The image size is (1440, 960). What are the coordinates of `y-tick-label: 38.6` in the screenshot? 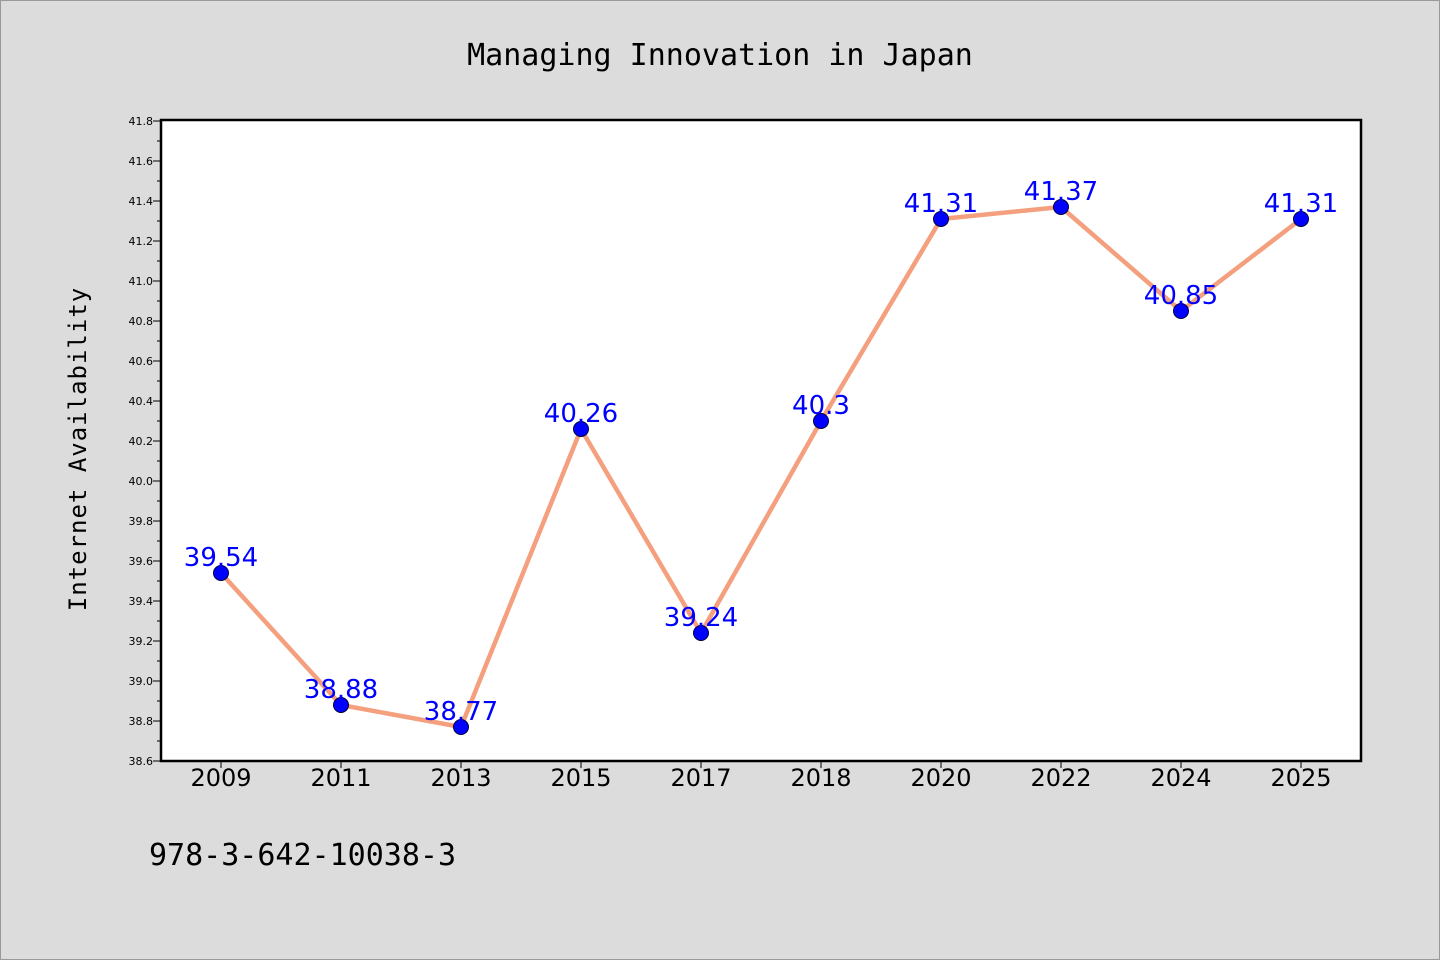 It's located at (141, 761).